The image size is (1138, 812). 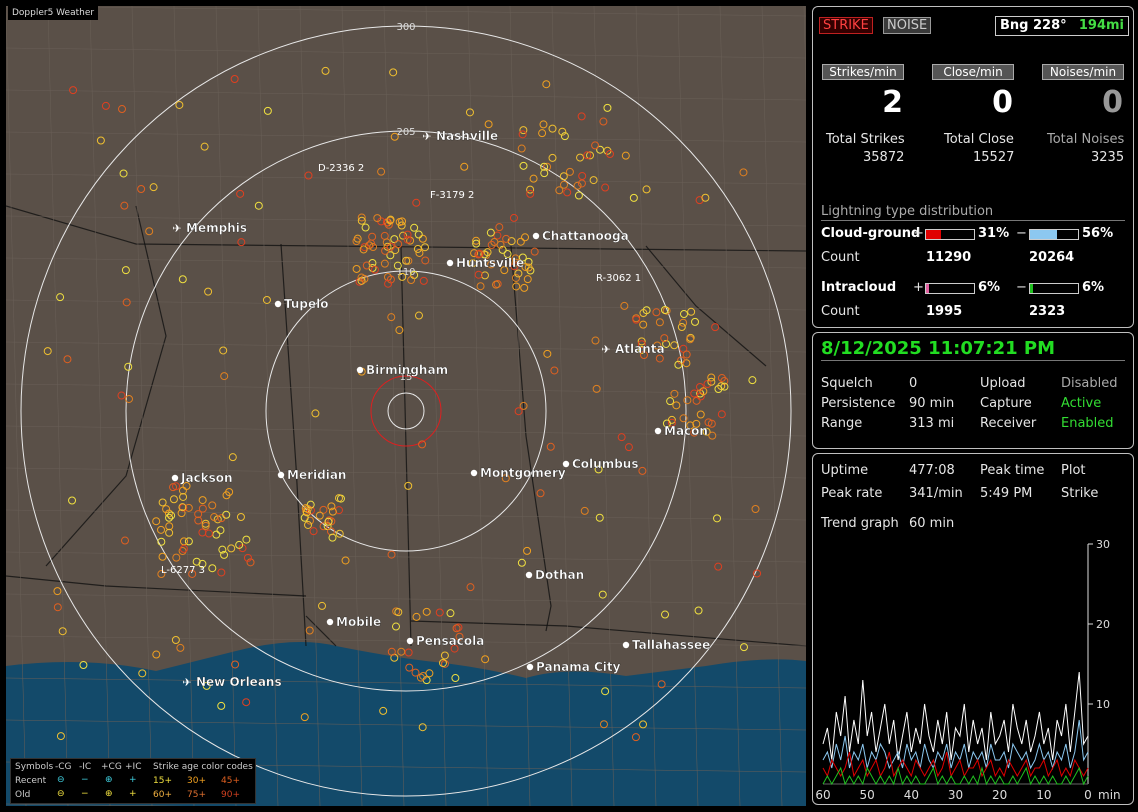 What do you see at coordinates (932, 423) in the screenshot?
I see `range-value: 313 mi` at bounding box center [932, 423].